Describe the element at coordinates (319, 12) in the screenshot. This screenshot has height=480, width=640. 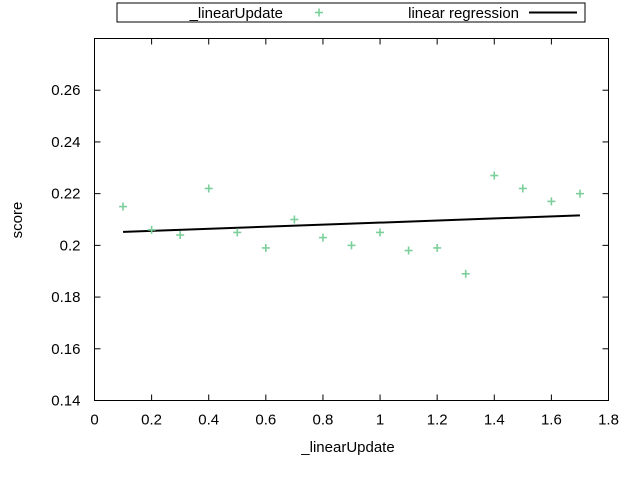
I see `legend-marker-scatter` at that location.